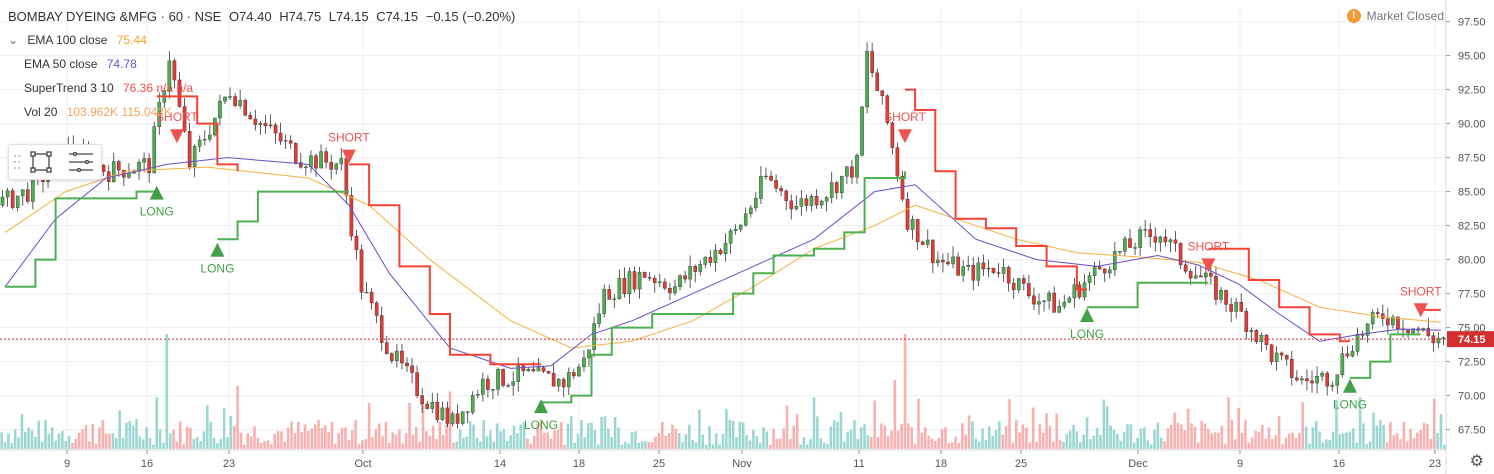 Image resolution: width=1494 pixels, height=474 pixels. Describe the element at coordinates (17, 162) in the screenshot. I see `drag-handle-icon` at that location.